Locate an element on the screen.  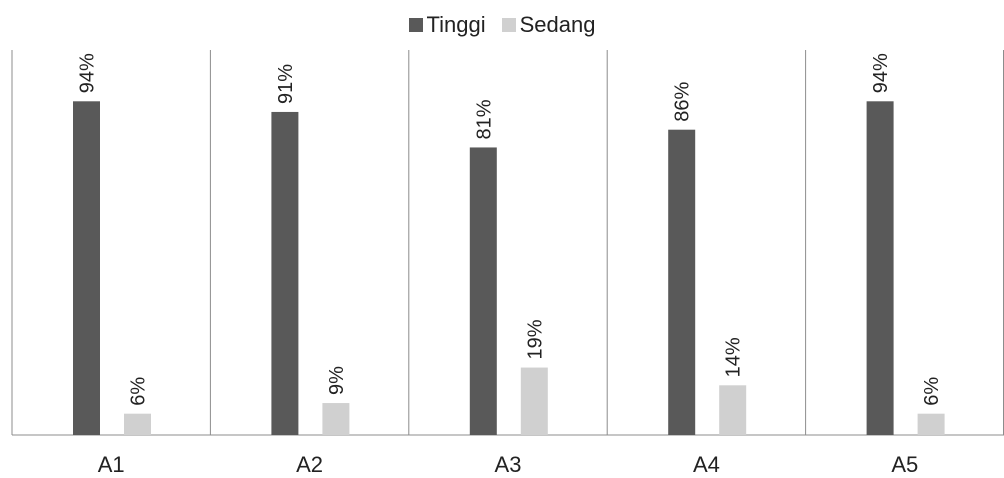
legend-label-sedang: Sedang is located at coordinates (557, 24).